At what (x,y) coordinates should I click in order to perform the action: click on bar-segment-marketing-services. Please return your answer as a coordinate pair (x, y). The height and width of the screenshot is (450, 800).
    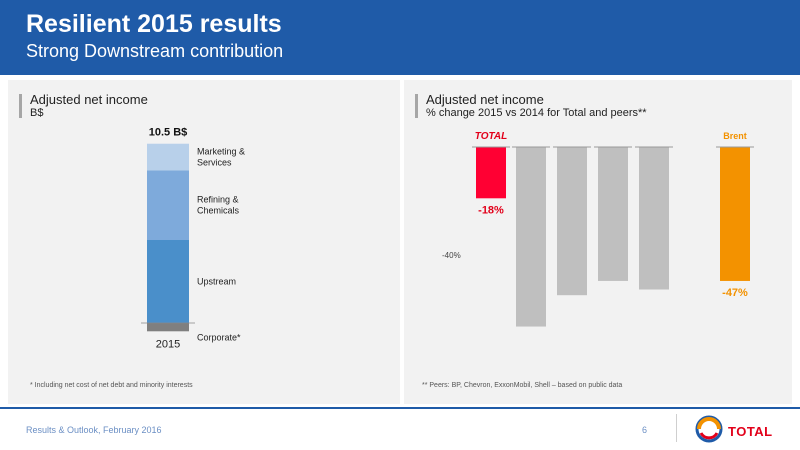
    Looking at the image, I should click on (168, 157).